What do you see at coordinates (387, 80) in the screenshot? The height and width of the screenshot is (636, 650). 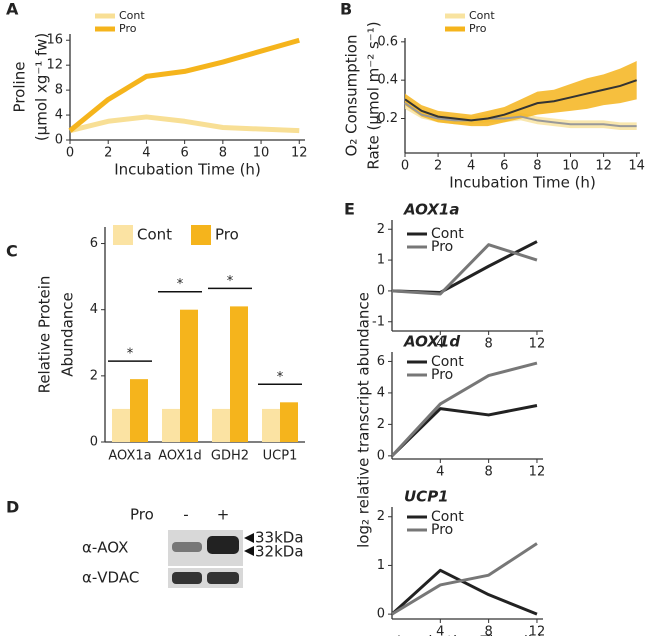 I see `y-tick-label: 0.4` at bounding box center [387, 80].